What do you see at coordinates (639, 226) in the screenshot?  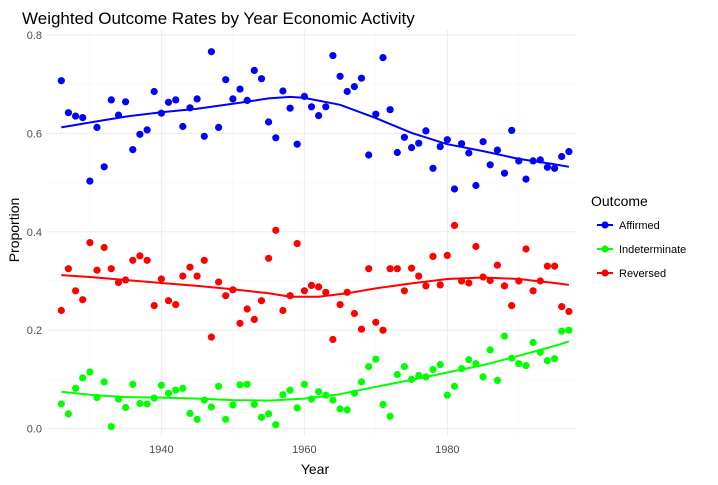 I see `legend-label: Affirmed` at bounding box center [639, 226].